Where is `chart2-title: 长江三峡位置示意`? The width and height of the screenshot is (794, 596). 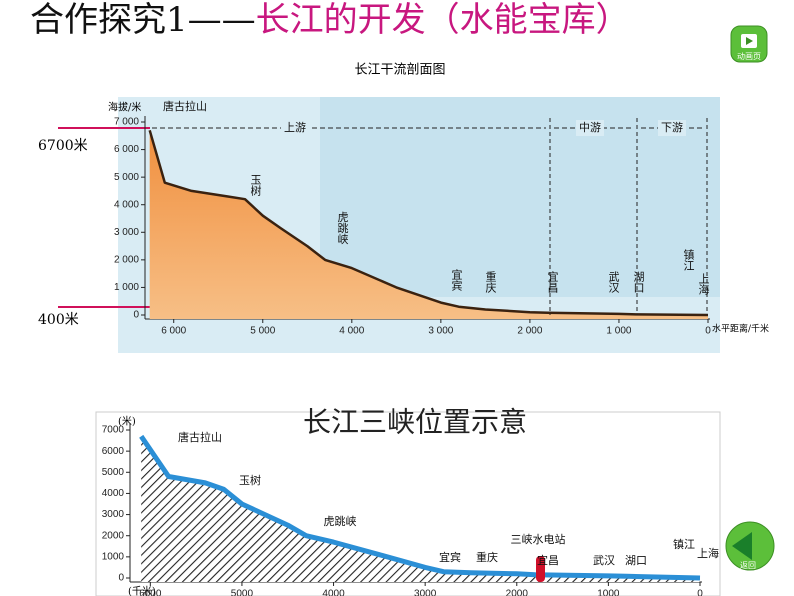
chart2-title: 长江三峡位置示意 is located at coordinates (415, 422).